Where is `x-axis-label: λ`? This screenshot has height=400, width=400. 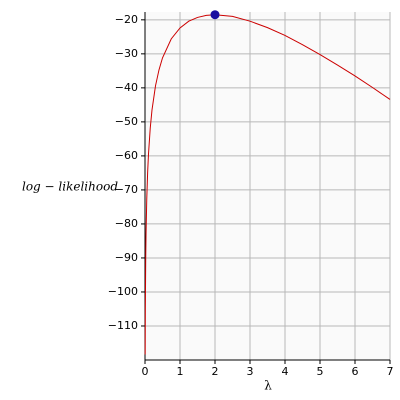 x-axis-label: λ is located at coordinates (268, 386).